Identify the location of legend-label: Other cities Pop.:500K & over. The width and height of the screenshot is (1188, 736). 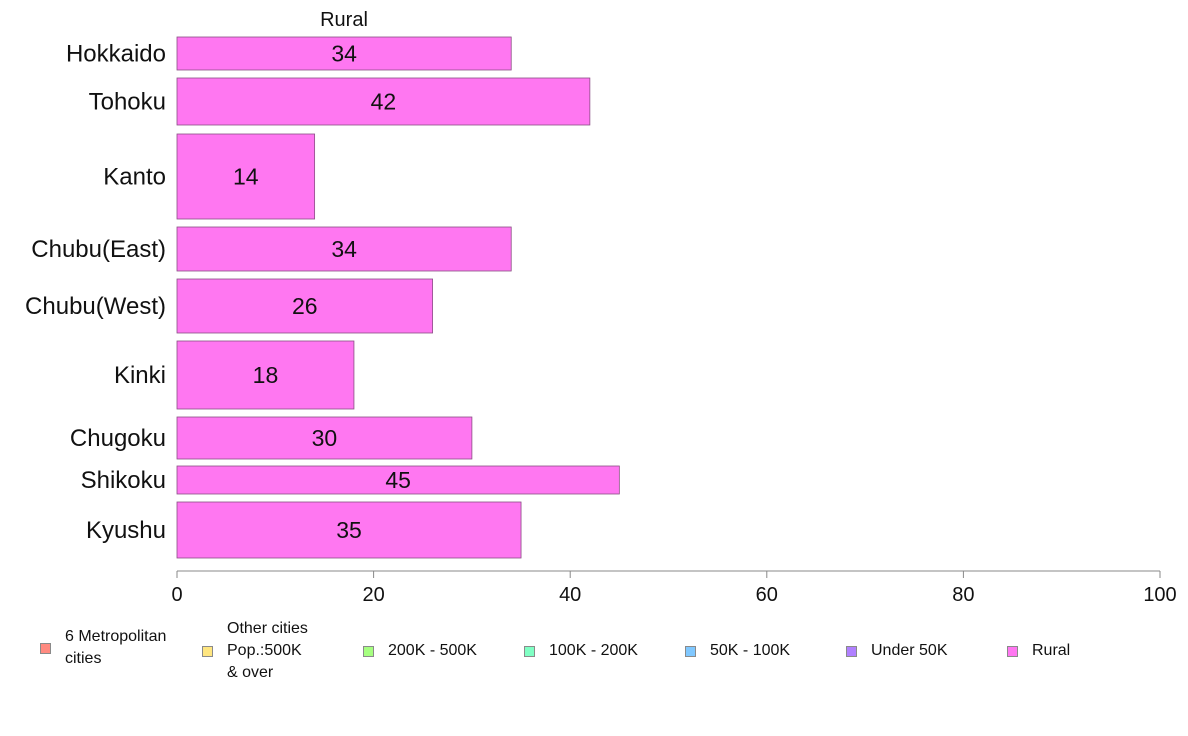
(267, 650).